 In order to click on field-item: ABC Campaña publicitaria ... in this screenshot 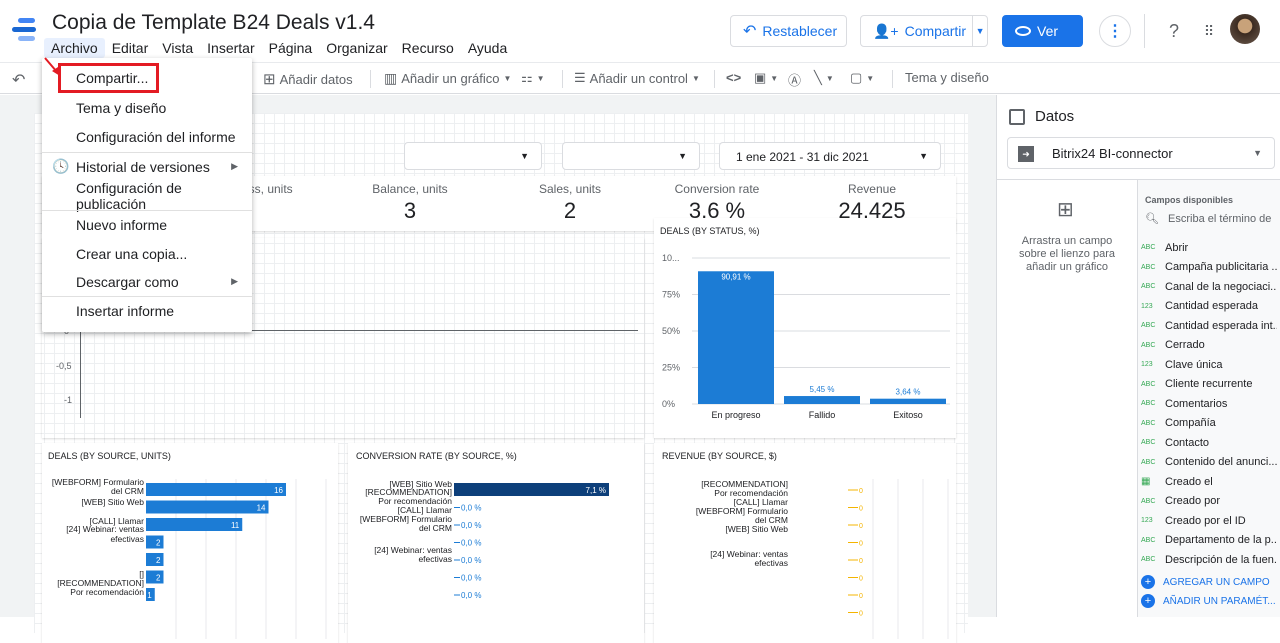, I will do `click(1209, 267)`.